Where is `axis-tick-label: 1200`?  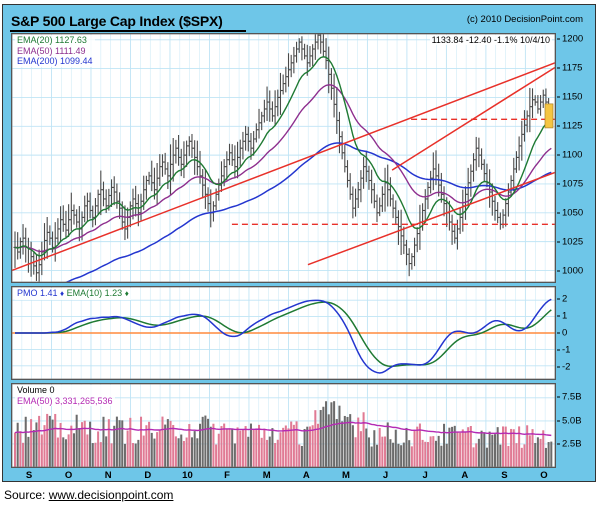
axis-tick-label: 1200 is located at coordinates (573, 39).